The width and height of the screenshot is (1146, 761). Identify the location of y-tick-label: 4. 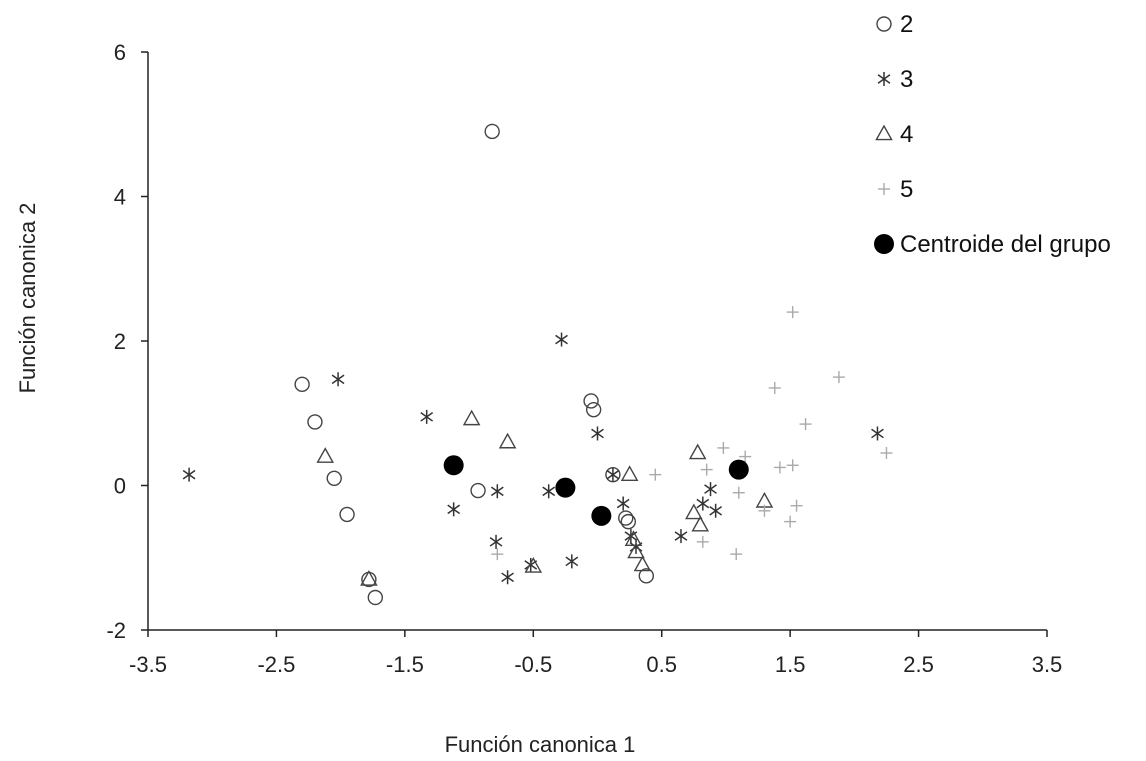
(120, 197).